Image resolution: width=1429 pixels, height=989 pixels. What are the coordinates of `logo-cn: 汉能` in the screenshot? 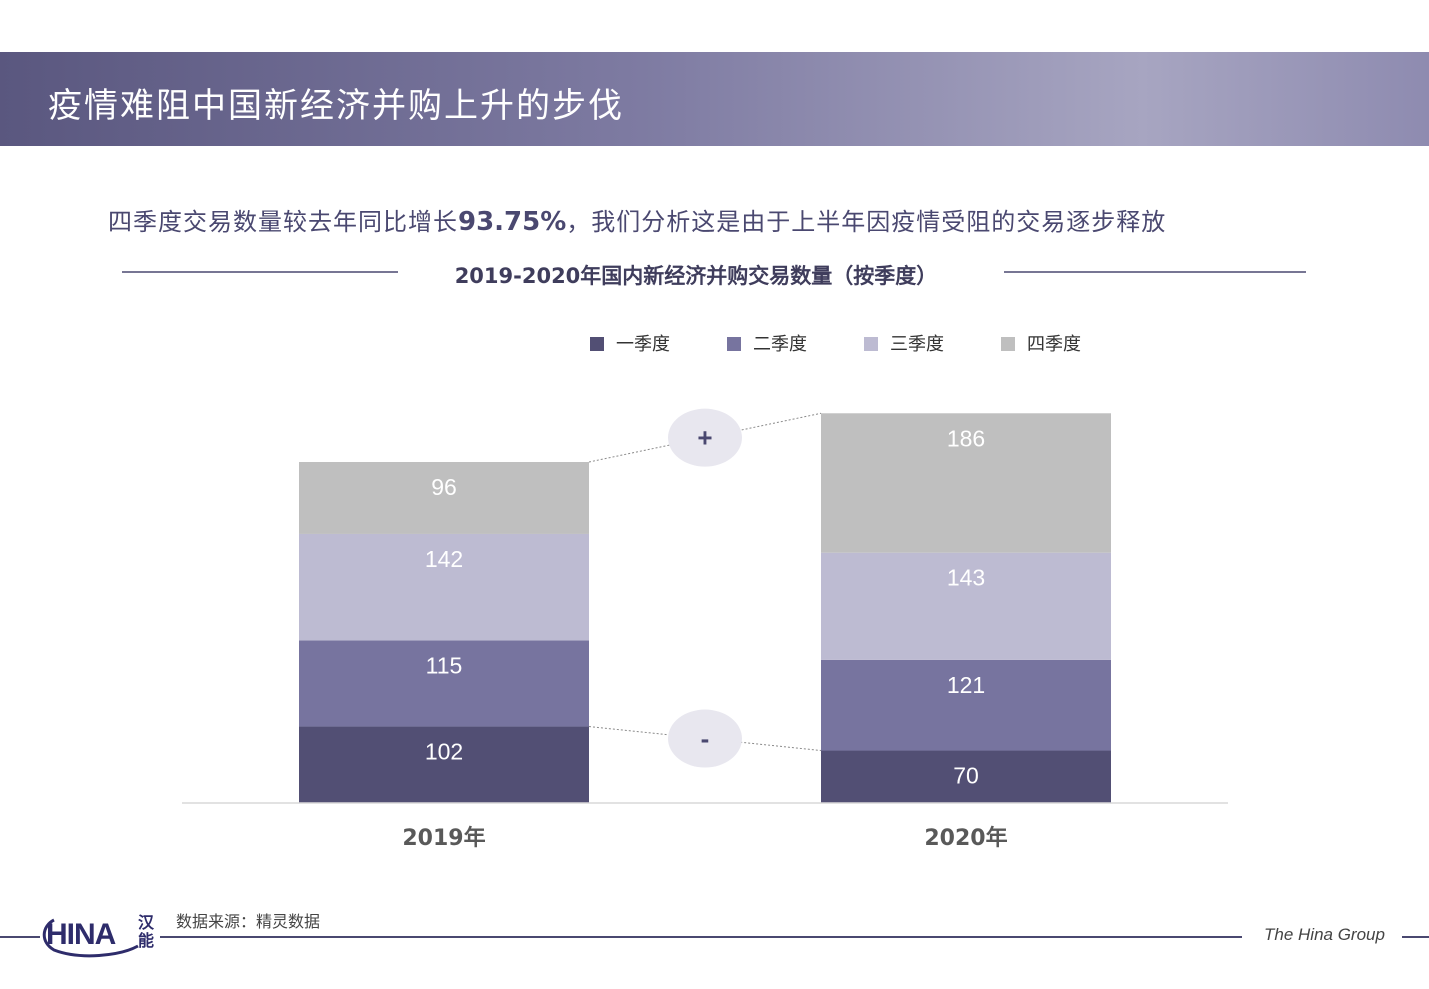 It's located at (146, 931).